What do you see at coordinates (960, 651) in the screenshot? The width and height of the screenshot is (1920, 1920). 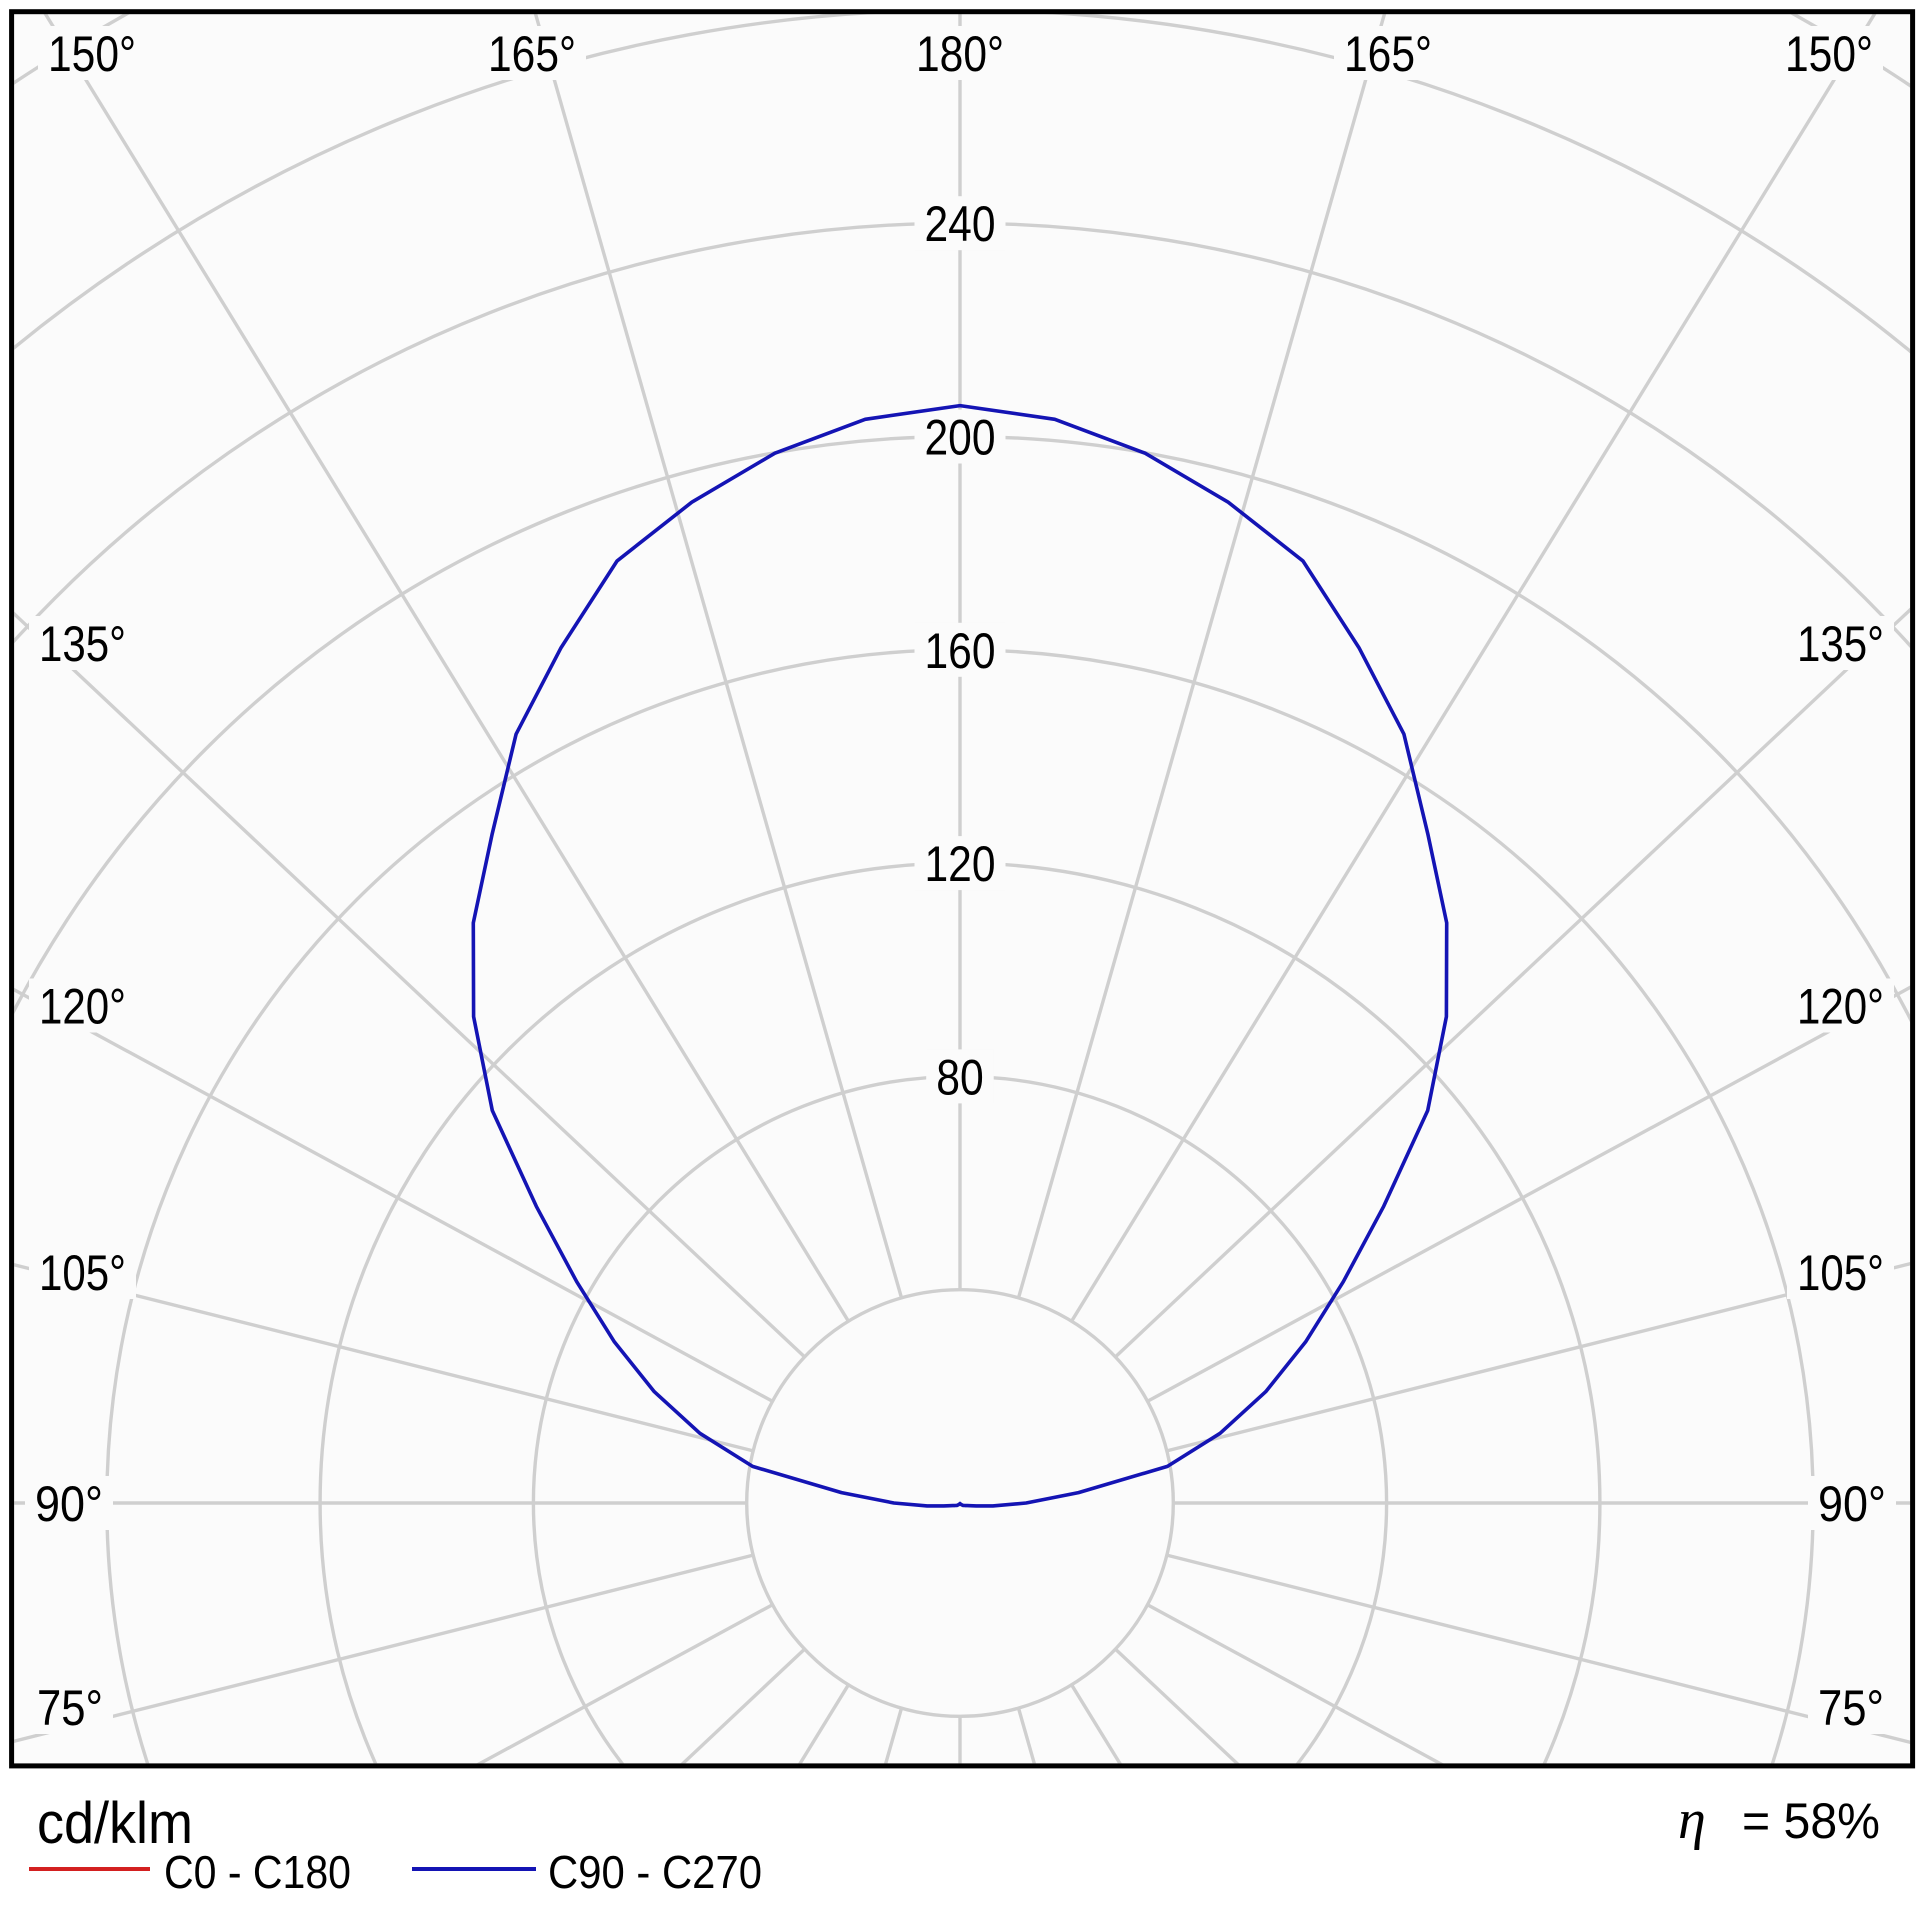 I see `svg-text: 160` at bounding box center [960, 651].